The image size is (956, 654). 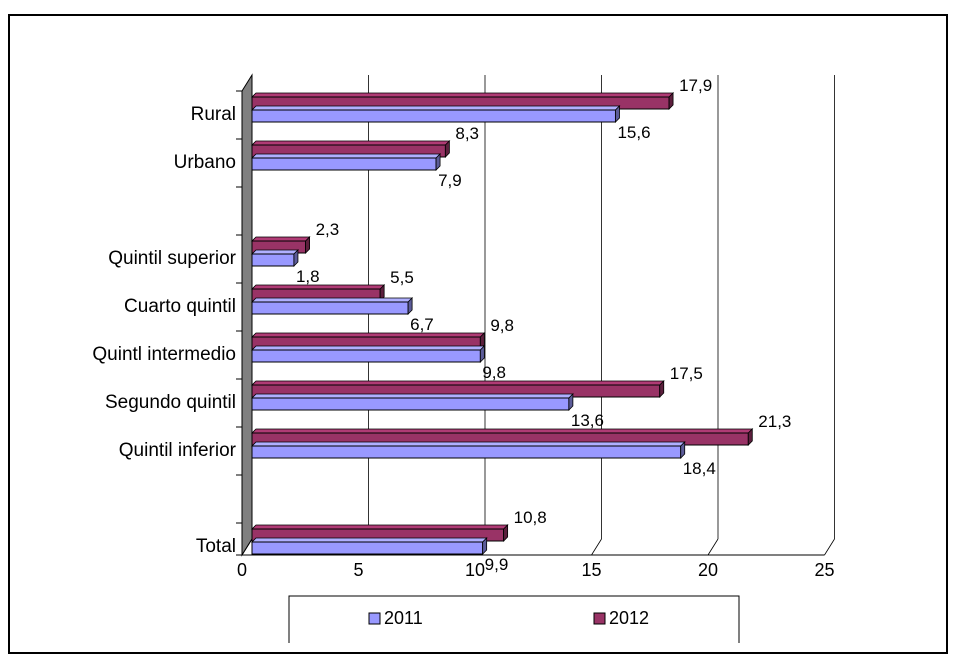 I want to click on category-label: Urbano, so click(x=205, y=162).